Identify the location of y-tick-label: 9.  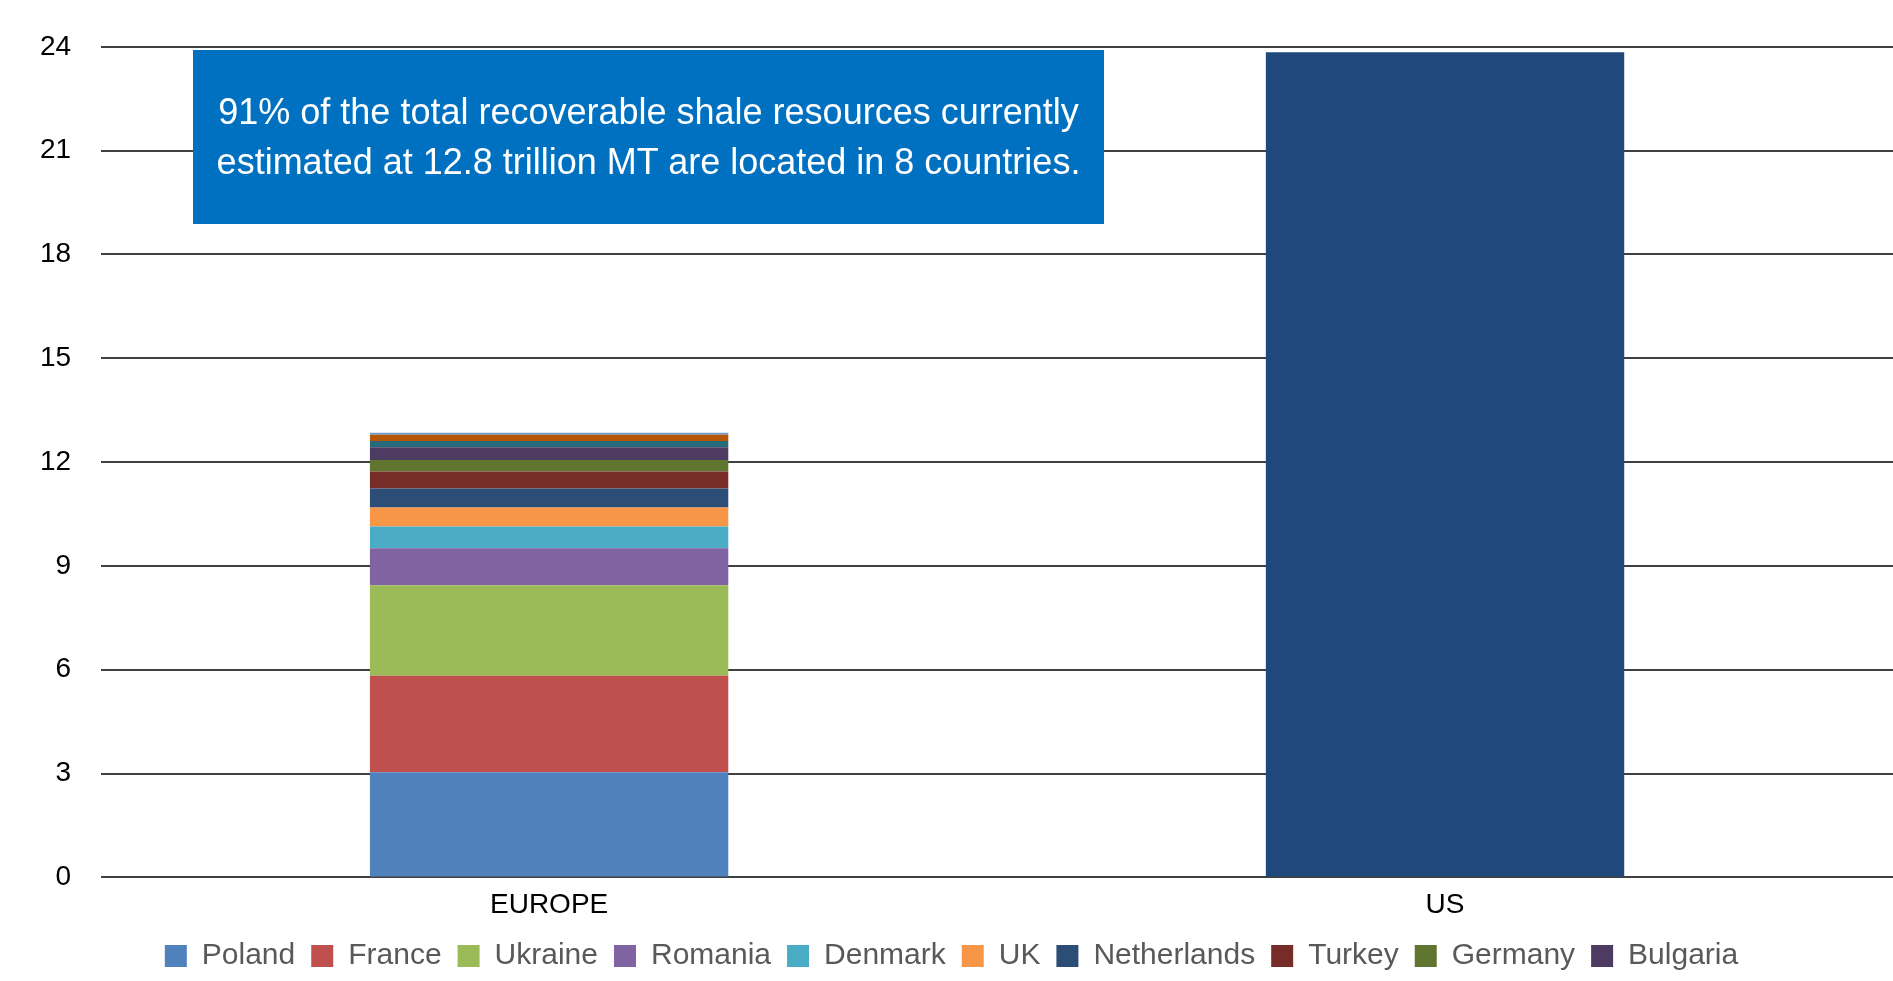
(63, 564).